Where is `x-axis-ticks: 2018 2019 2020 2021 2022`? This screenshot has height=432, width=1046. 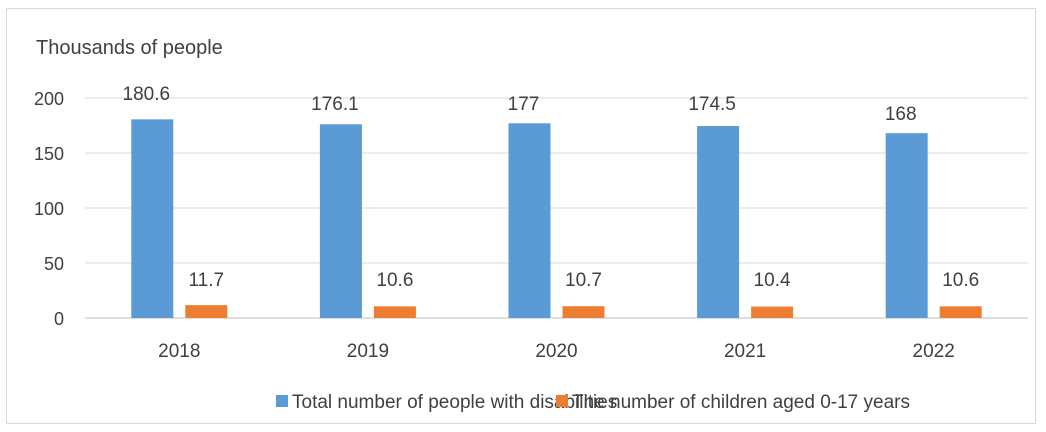 x-axis-ticks: 2018 2019 2020 2021 2022 is located at coordinates (556, 351).